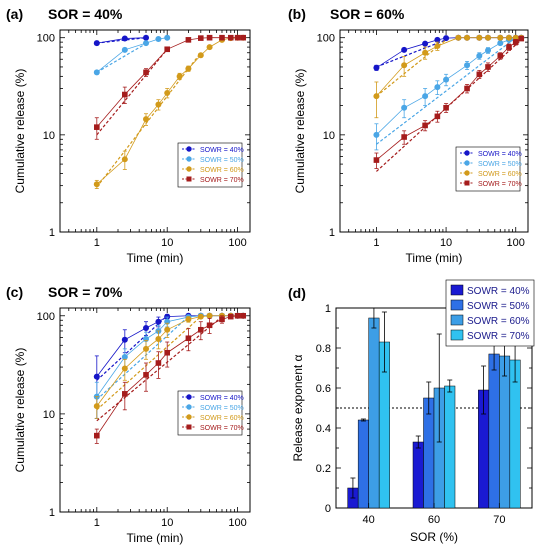  What do you see at coordinates (222, 150) in the screenshot?
I see `legend-label: SOWR = 40%` at bounding box center [222, 150].